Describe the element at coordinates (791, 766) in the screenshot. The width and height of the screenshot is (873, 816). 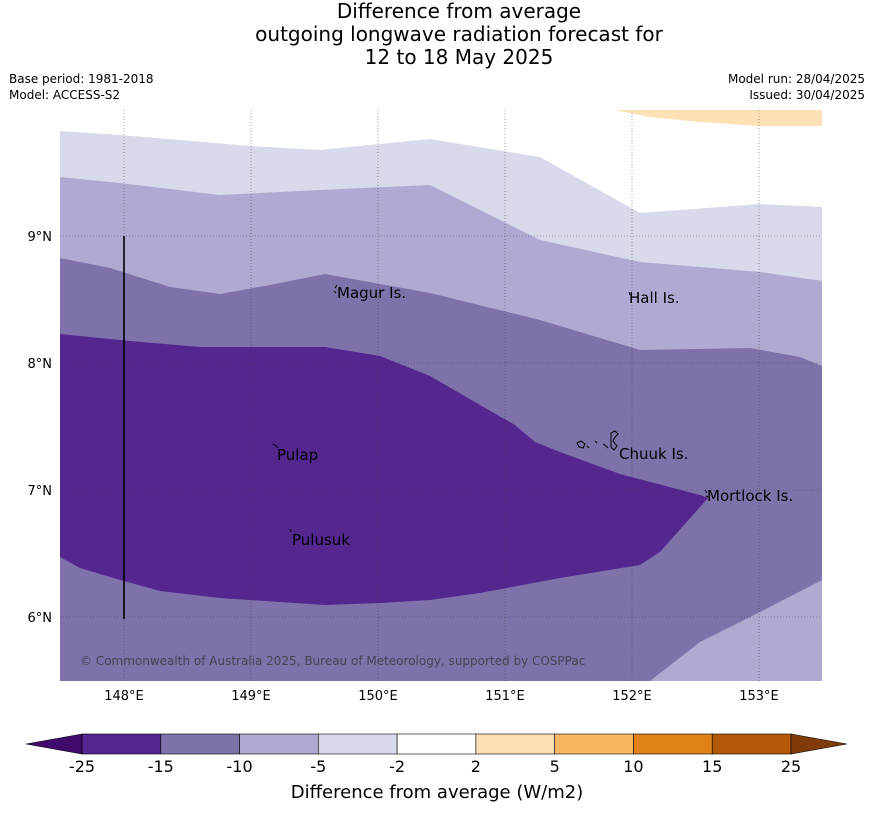
I see `colorbar-tick-label: 25` at that location.